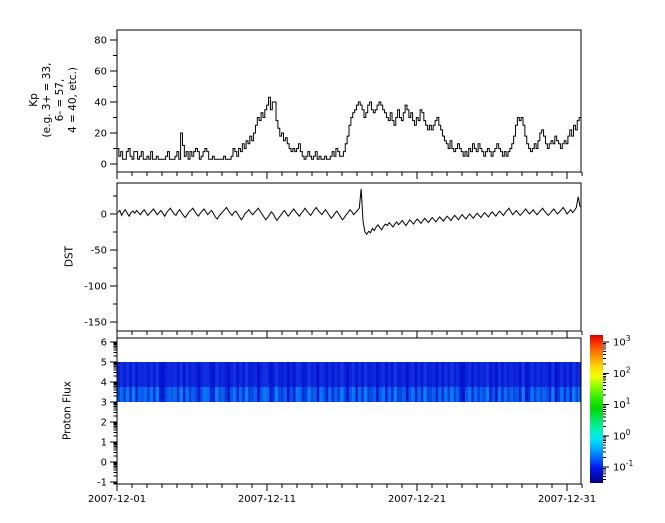 This screenshot has width=665, height=523. I want to click on x-tick-label: 2007-12-31, so click(567, 499).